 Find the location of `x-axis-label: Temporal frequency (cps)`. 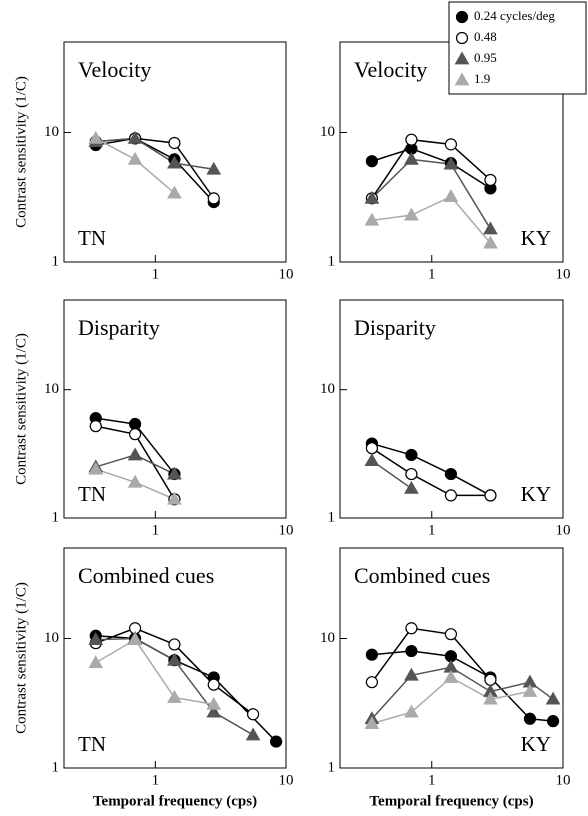

x-axis-label: Temporal frequency (cps) is located at coordinates (451, 801).